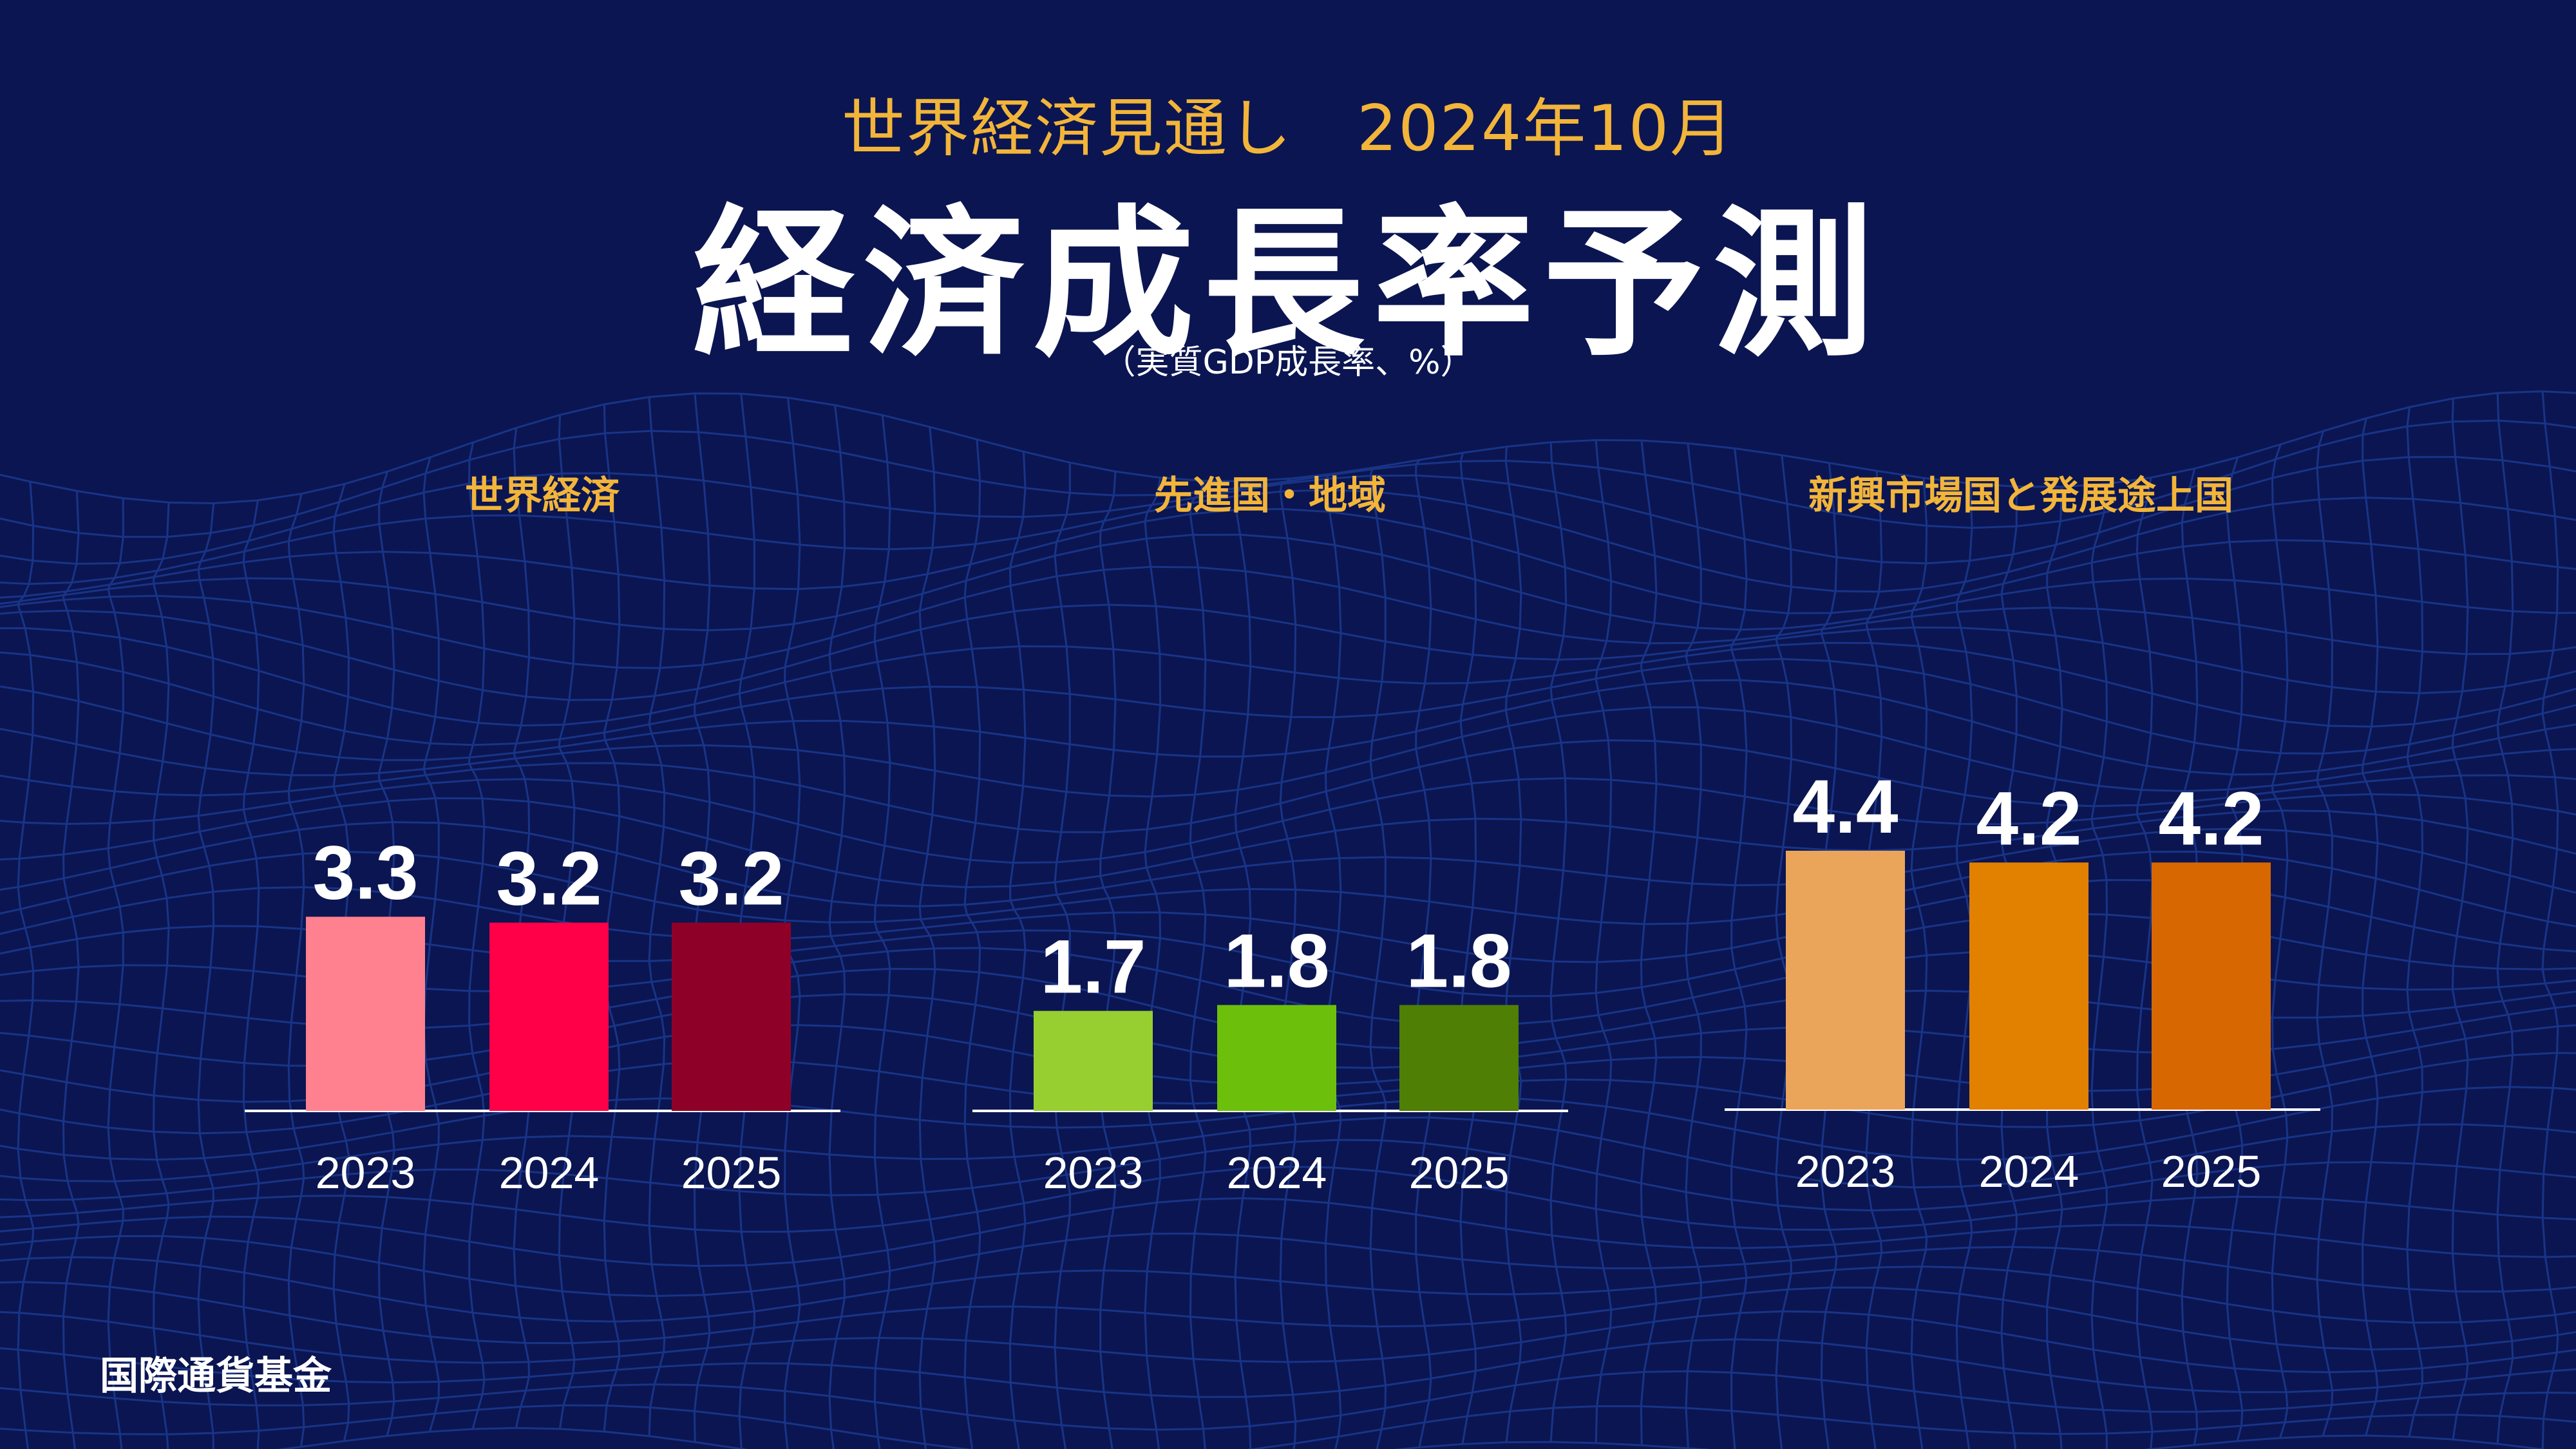 This screenshot has height=1449, width=2576. Describe the element at coordinates (1270, 496) in the screenshot. I see `panel-title: 先進国・地域` at that location.